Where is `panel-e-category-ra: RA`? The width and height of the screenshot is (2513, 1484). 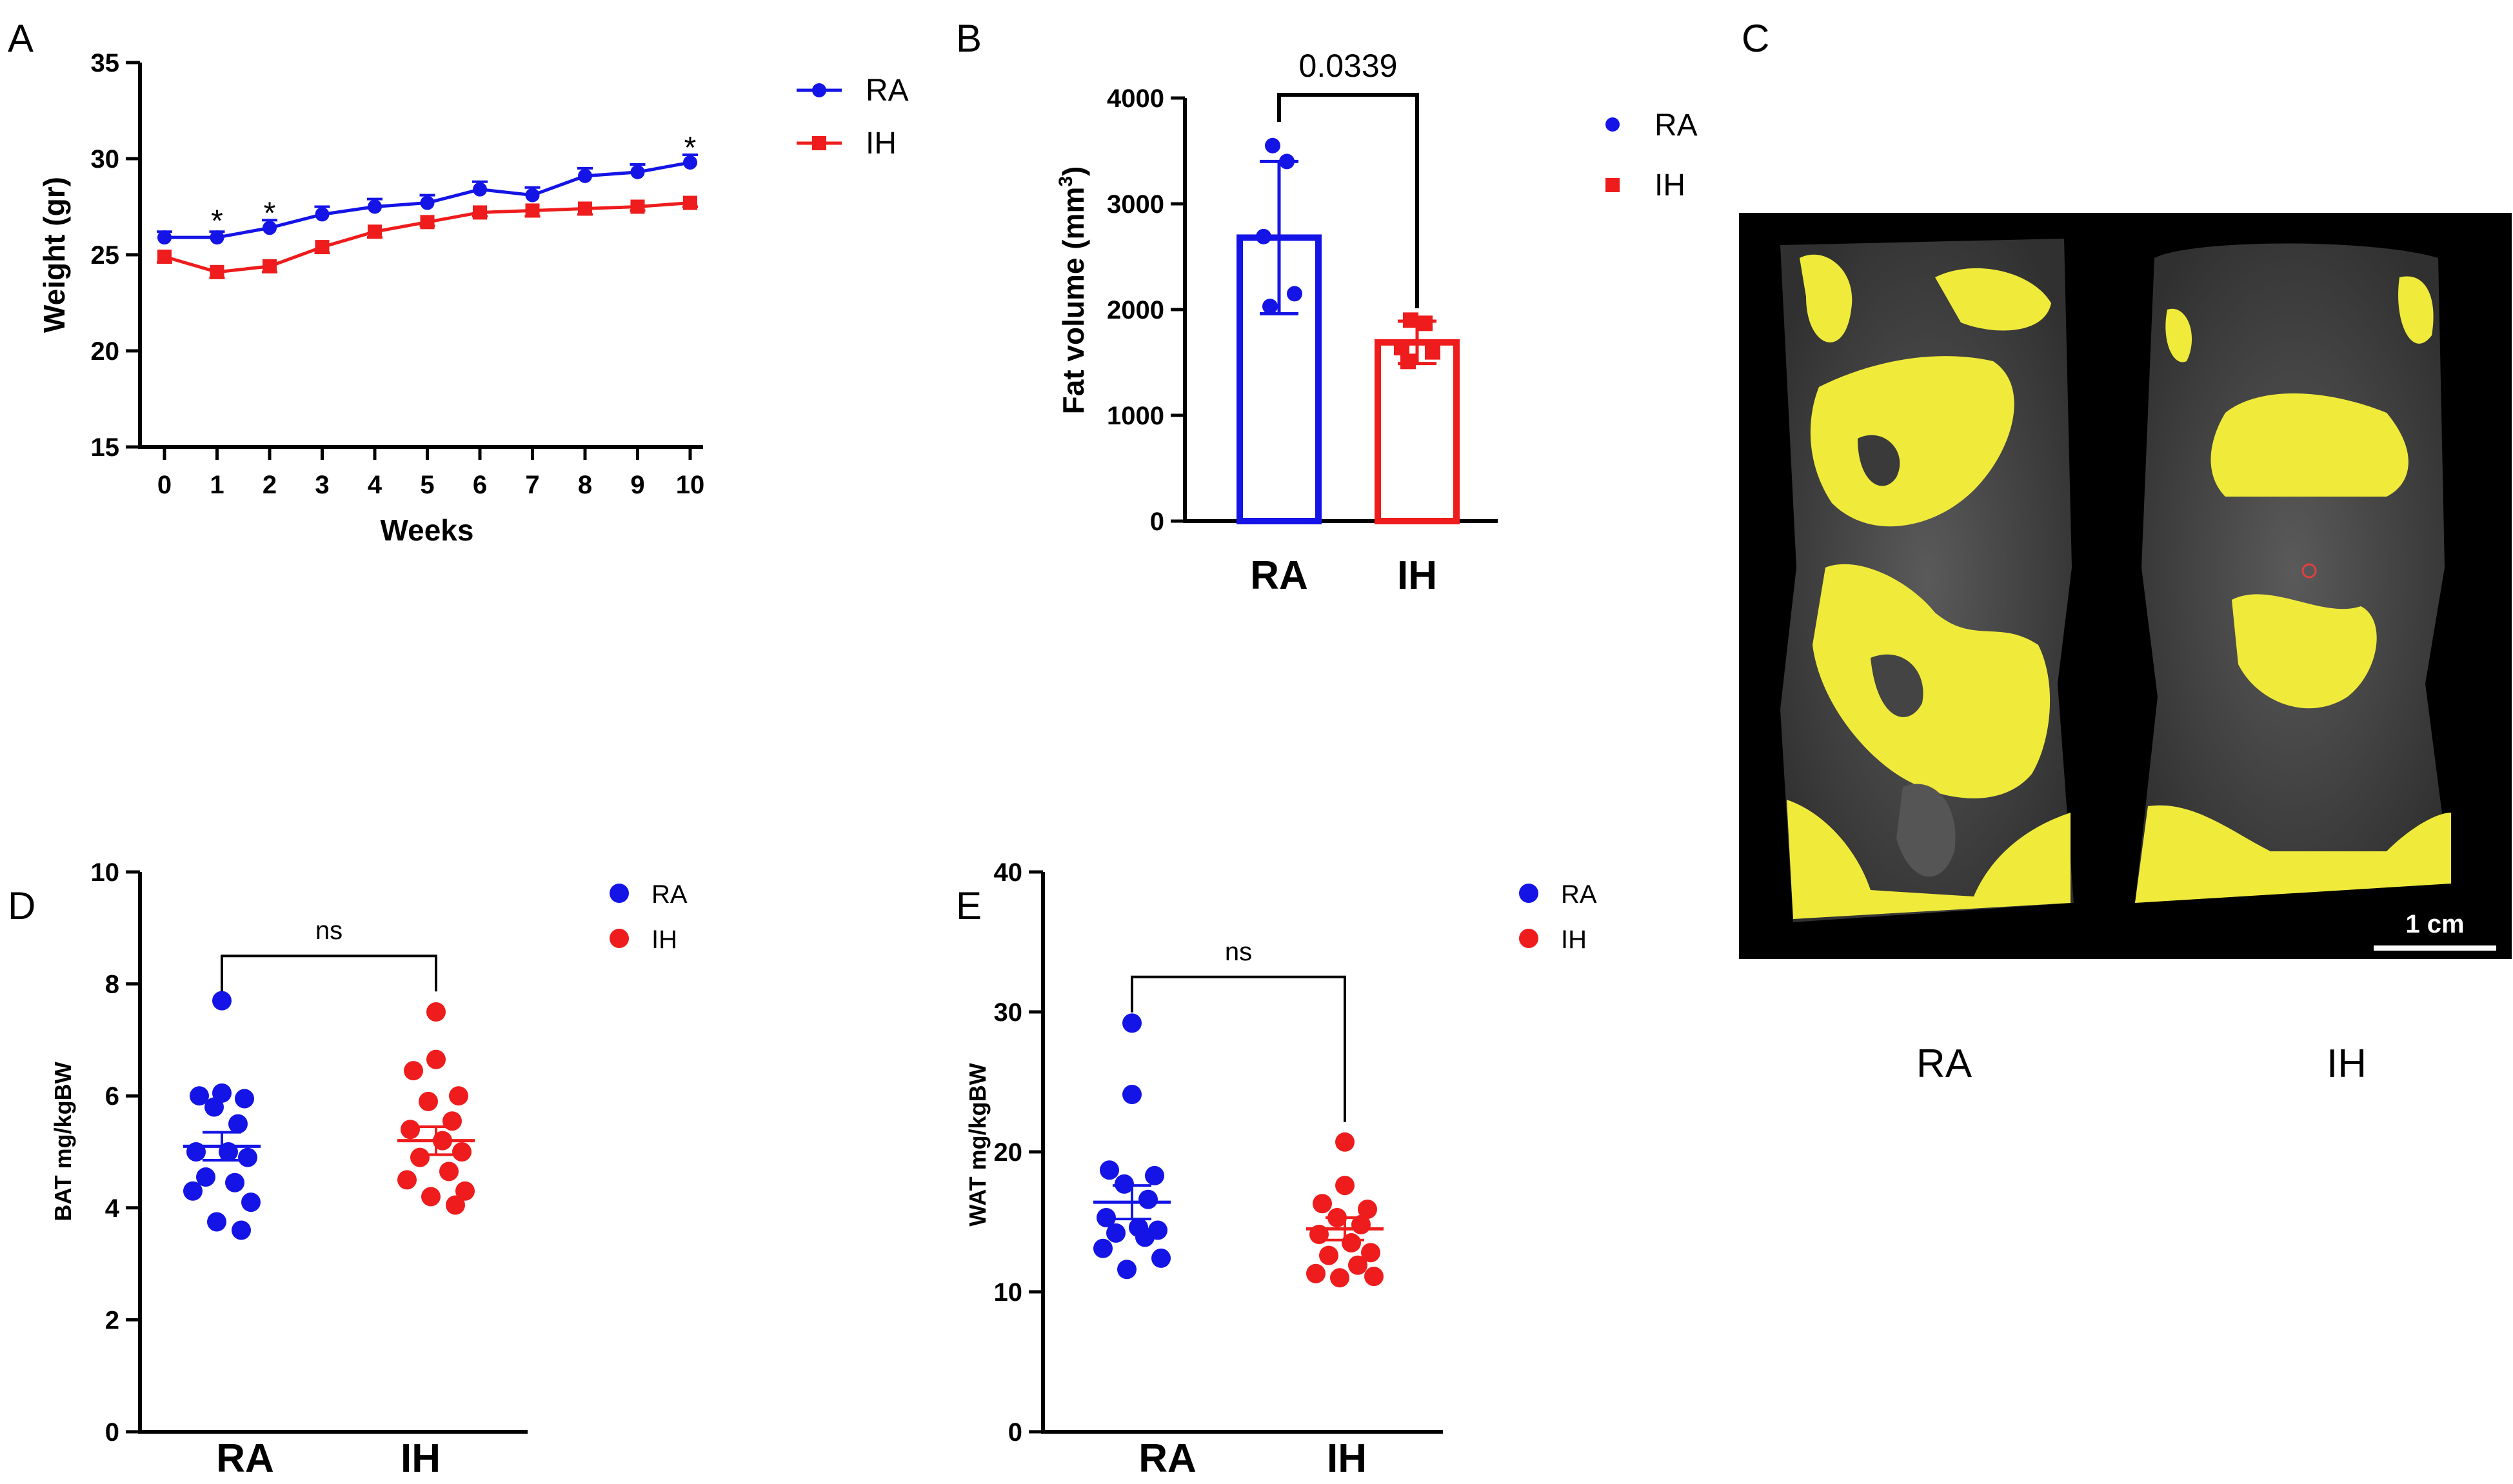 panel-e-category-ra: RA is located at coordinates (1168, 1458).